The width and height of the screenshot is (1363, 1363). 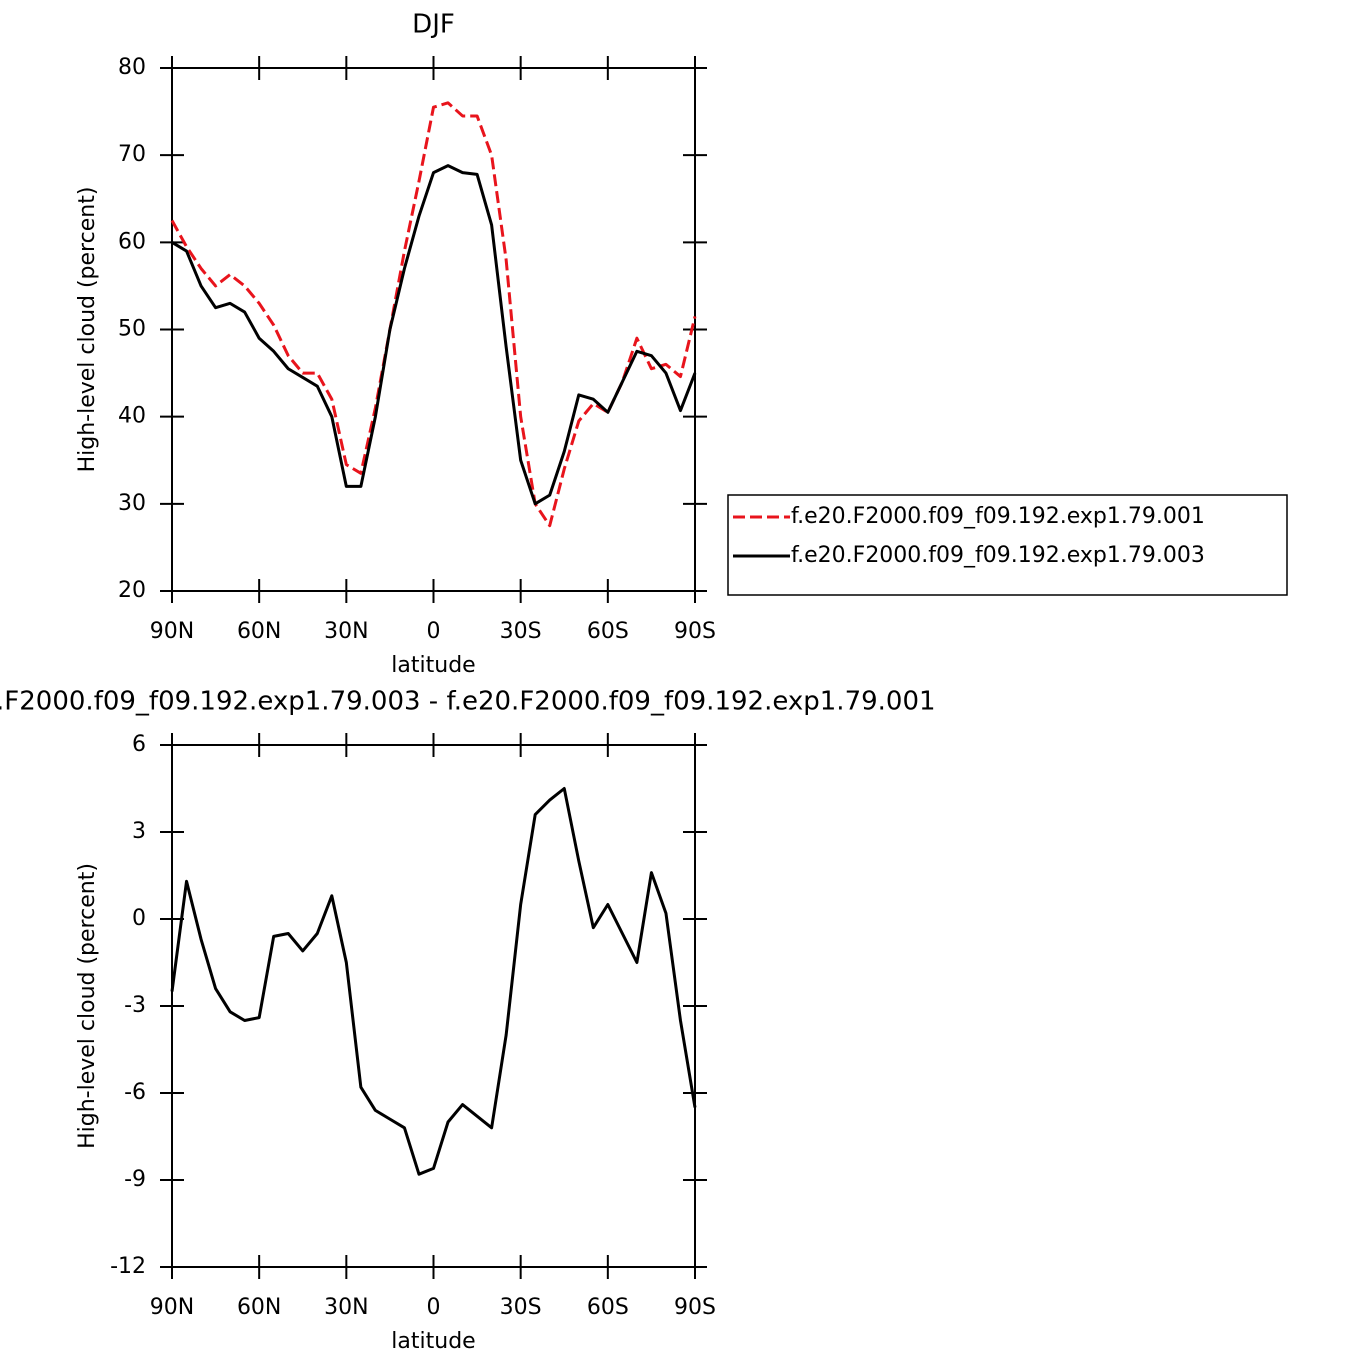 What do you see at coordinates (132, 241) in the screenshot?
I see `y-tick-label: 60` at bounding box center [132, 241].